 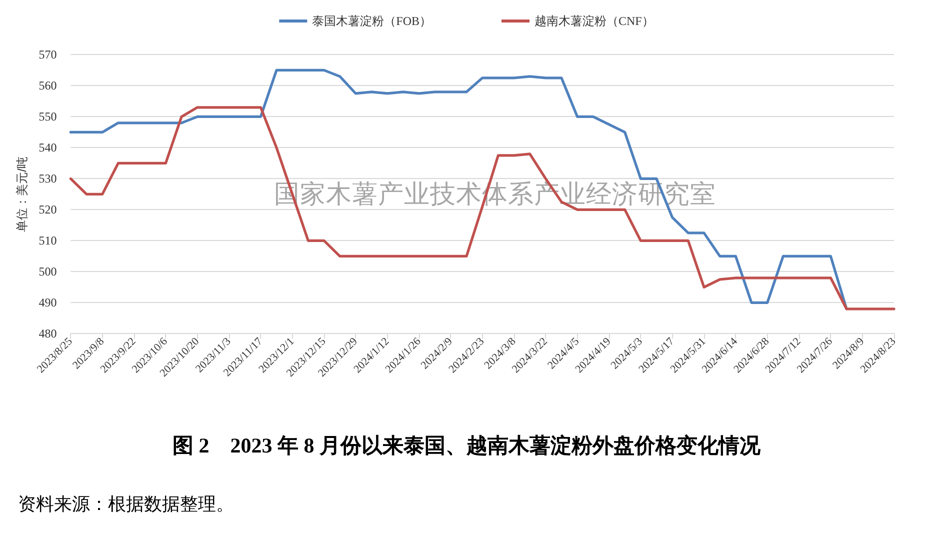 What do you see at coordinates (47, 85) in the screenshot?
I see `y-tick-label: 560` at bounding box center [47, 85].